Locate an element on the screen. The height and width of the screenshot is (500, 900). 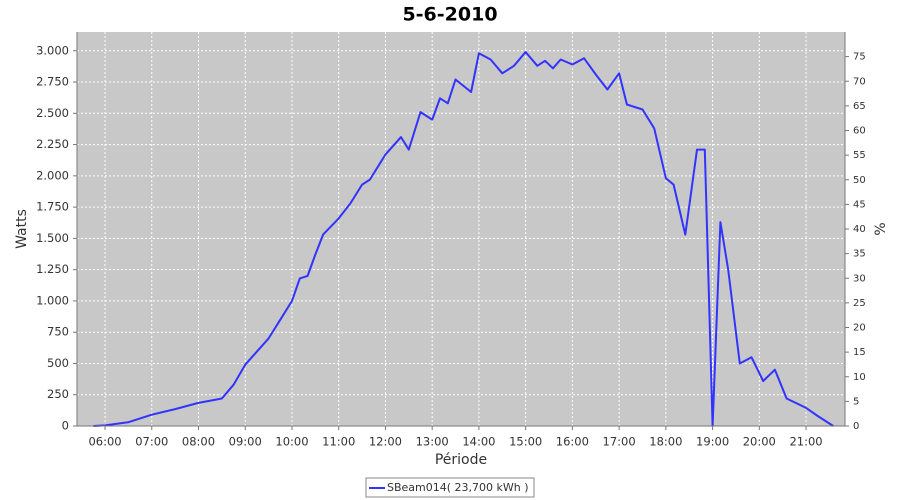
y2-tick-label: 60 is located at coordinates (859, 131).